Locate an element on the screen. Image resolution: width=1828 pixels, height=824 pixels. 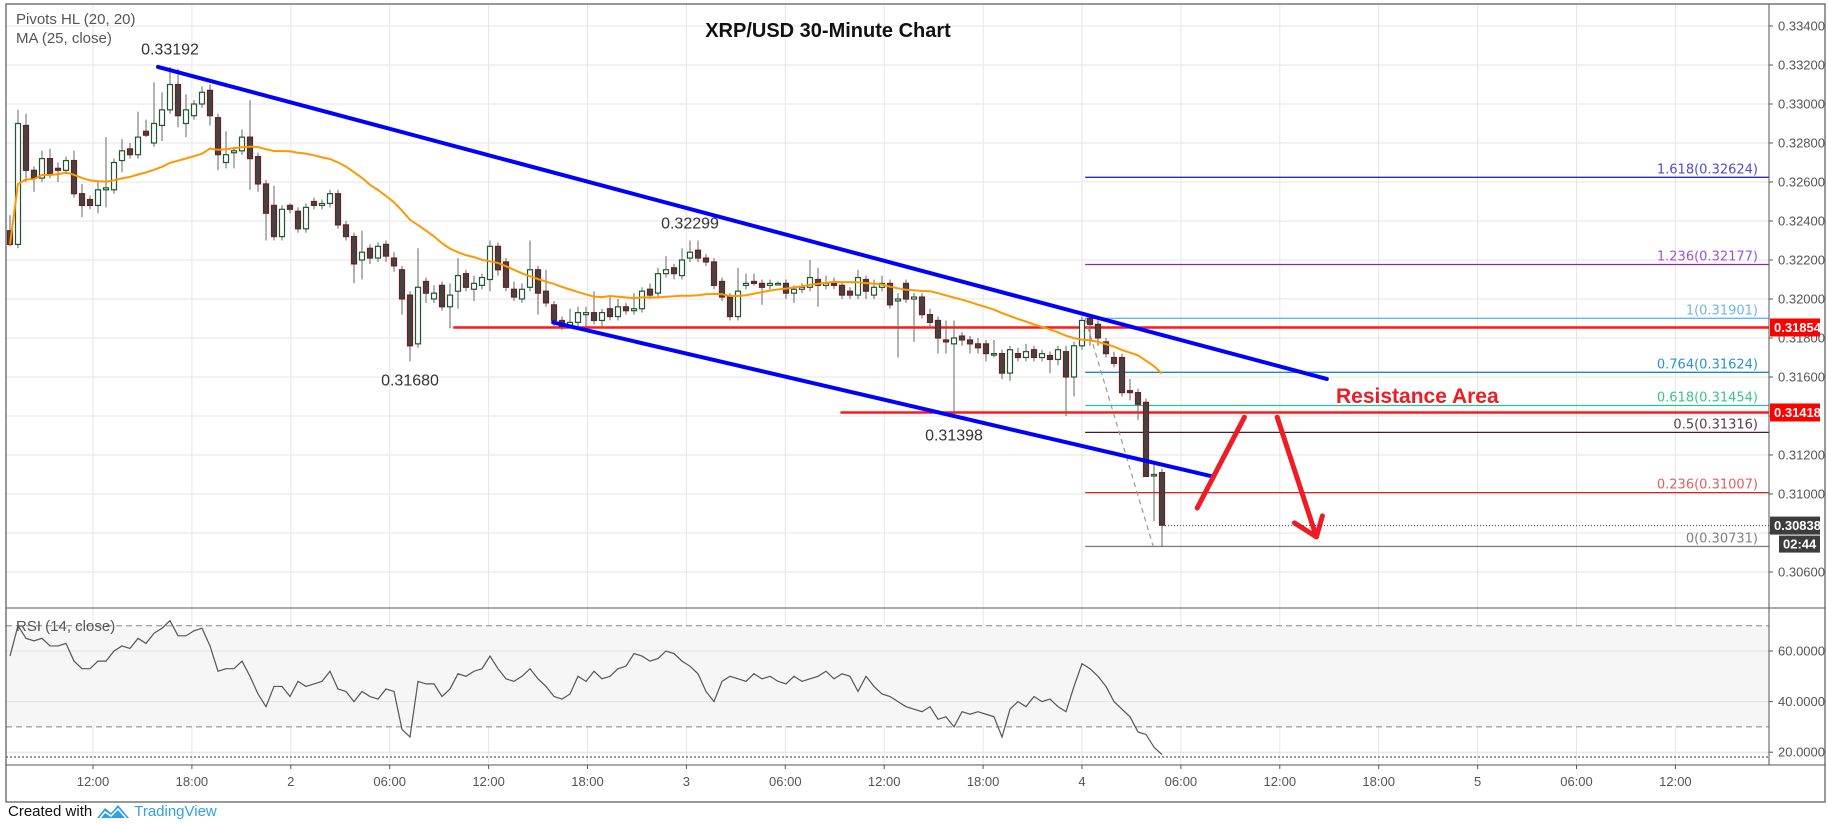
tradingview-logo-icon is located at coordinates (113, 811).